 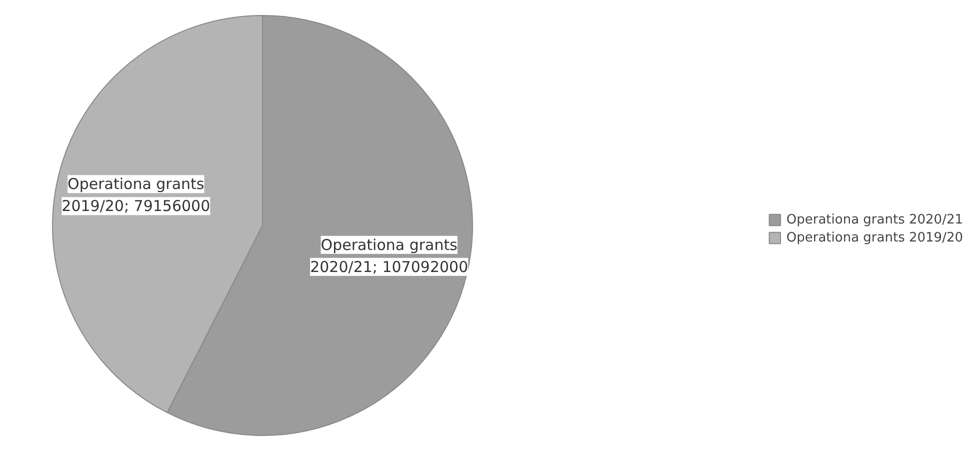 I want to click on legend-label: Operationa grants 2020/21, so click(x=874, y=219).